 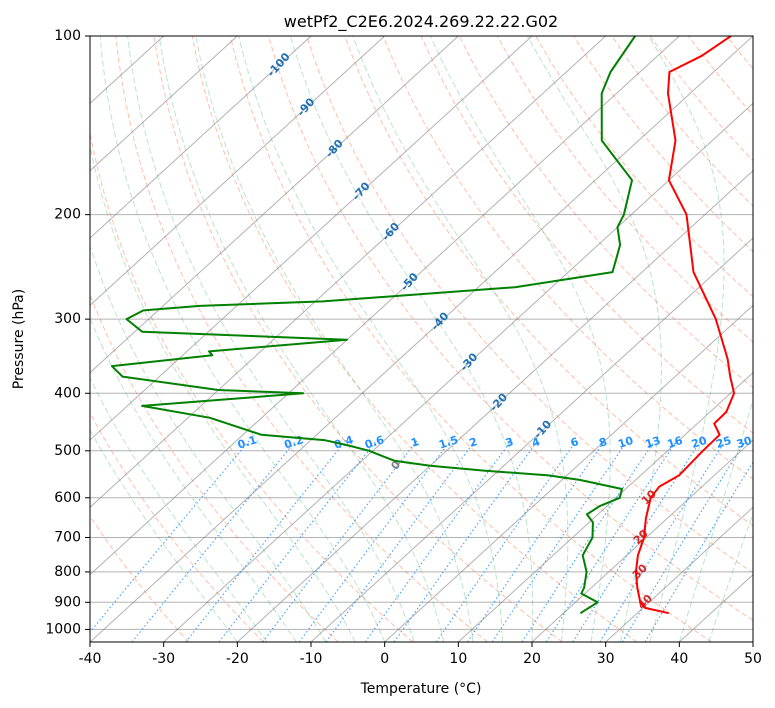 What do you see at coordinates (653, 442) in the screenshot?
I see `mixing-ratio-label: 13` at bounding box center [653, 442].